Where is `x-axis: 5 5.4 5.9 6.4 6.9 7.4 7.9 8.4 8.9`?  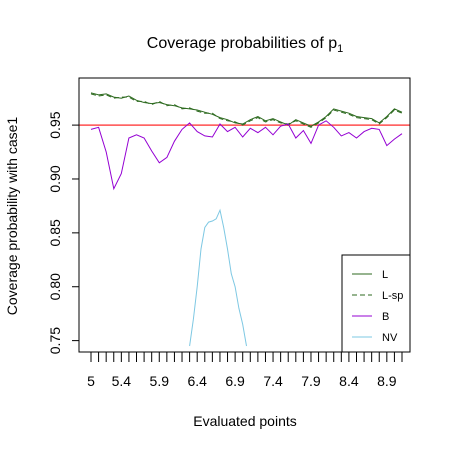 x-axis: 5 5.4 5.9 6.4 6.9 7.4 7.9 8.4 8.9 is located at coordinates (245, 370).